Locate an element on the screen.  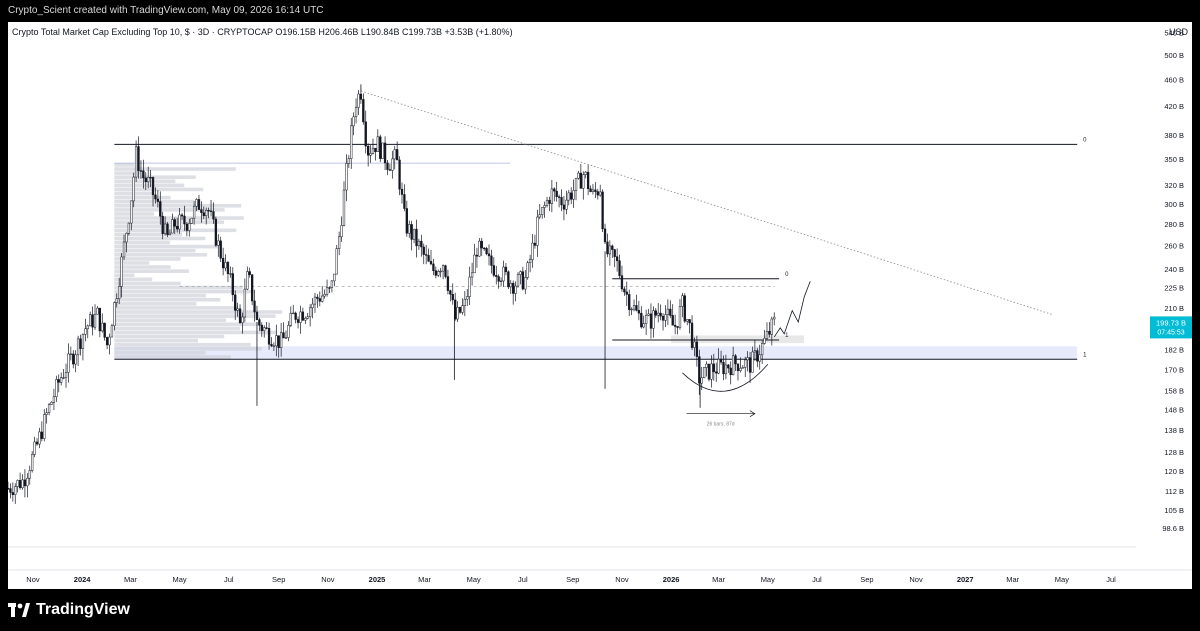
x-tick-label: May is located at coordinates (474, 579).